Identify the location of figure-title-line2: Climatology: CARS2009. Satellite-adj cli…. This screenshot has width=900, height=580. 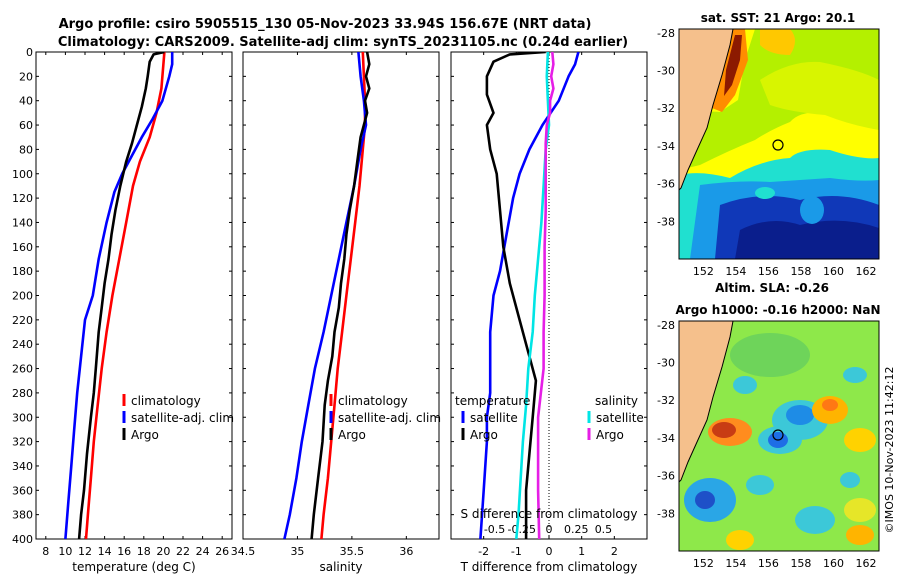
(343, 42).